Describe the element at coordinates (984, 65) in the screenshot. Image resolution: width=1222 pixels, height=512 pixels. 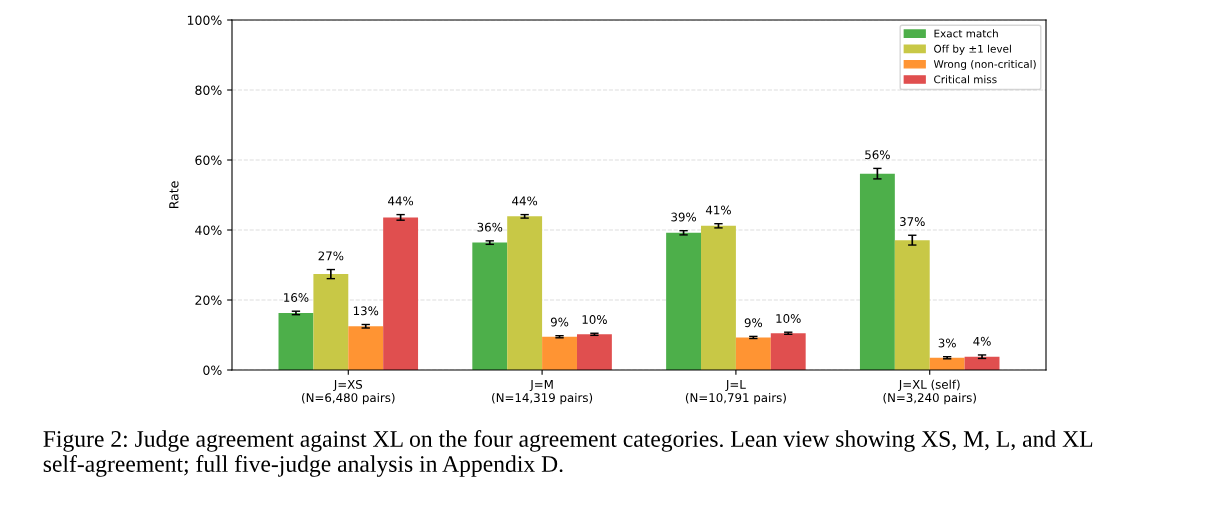
I see `legend-label: Wrong (non-critical)` at that location.